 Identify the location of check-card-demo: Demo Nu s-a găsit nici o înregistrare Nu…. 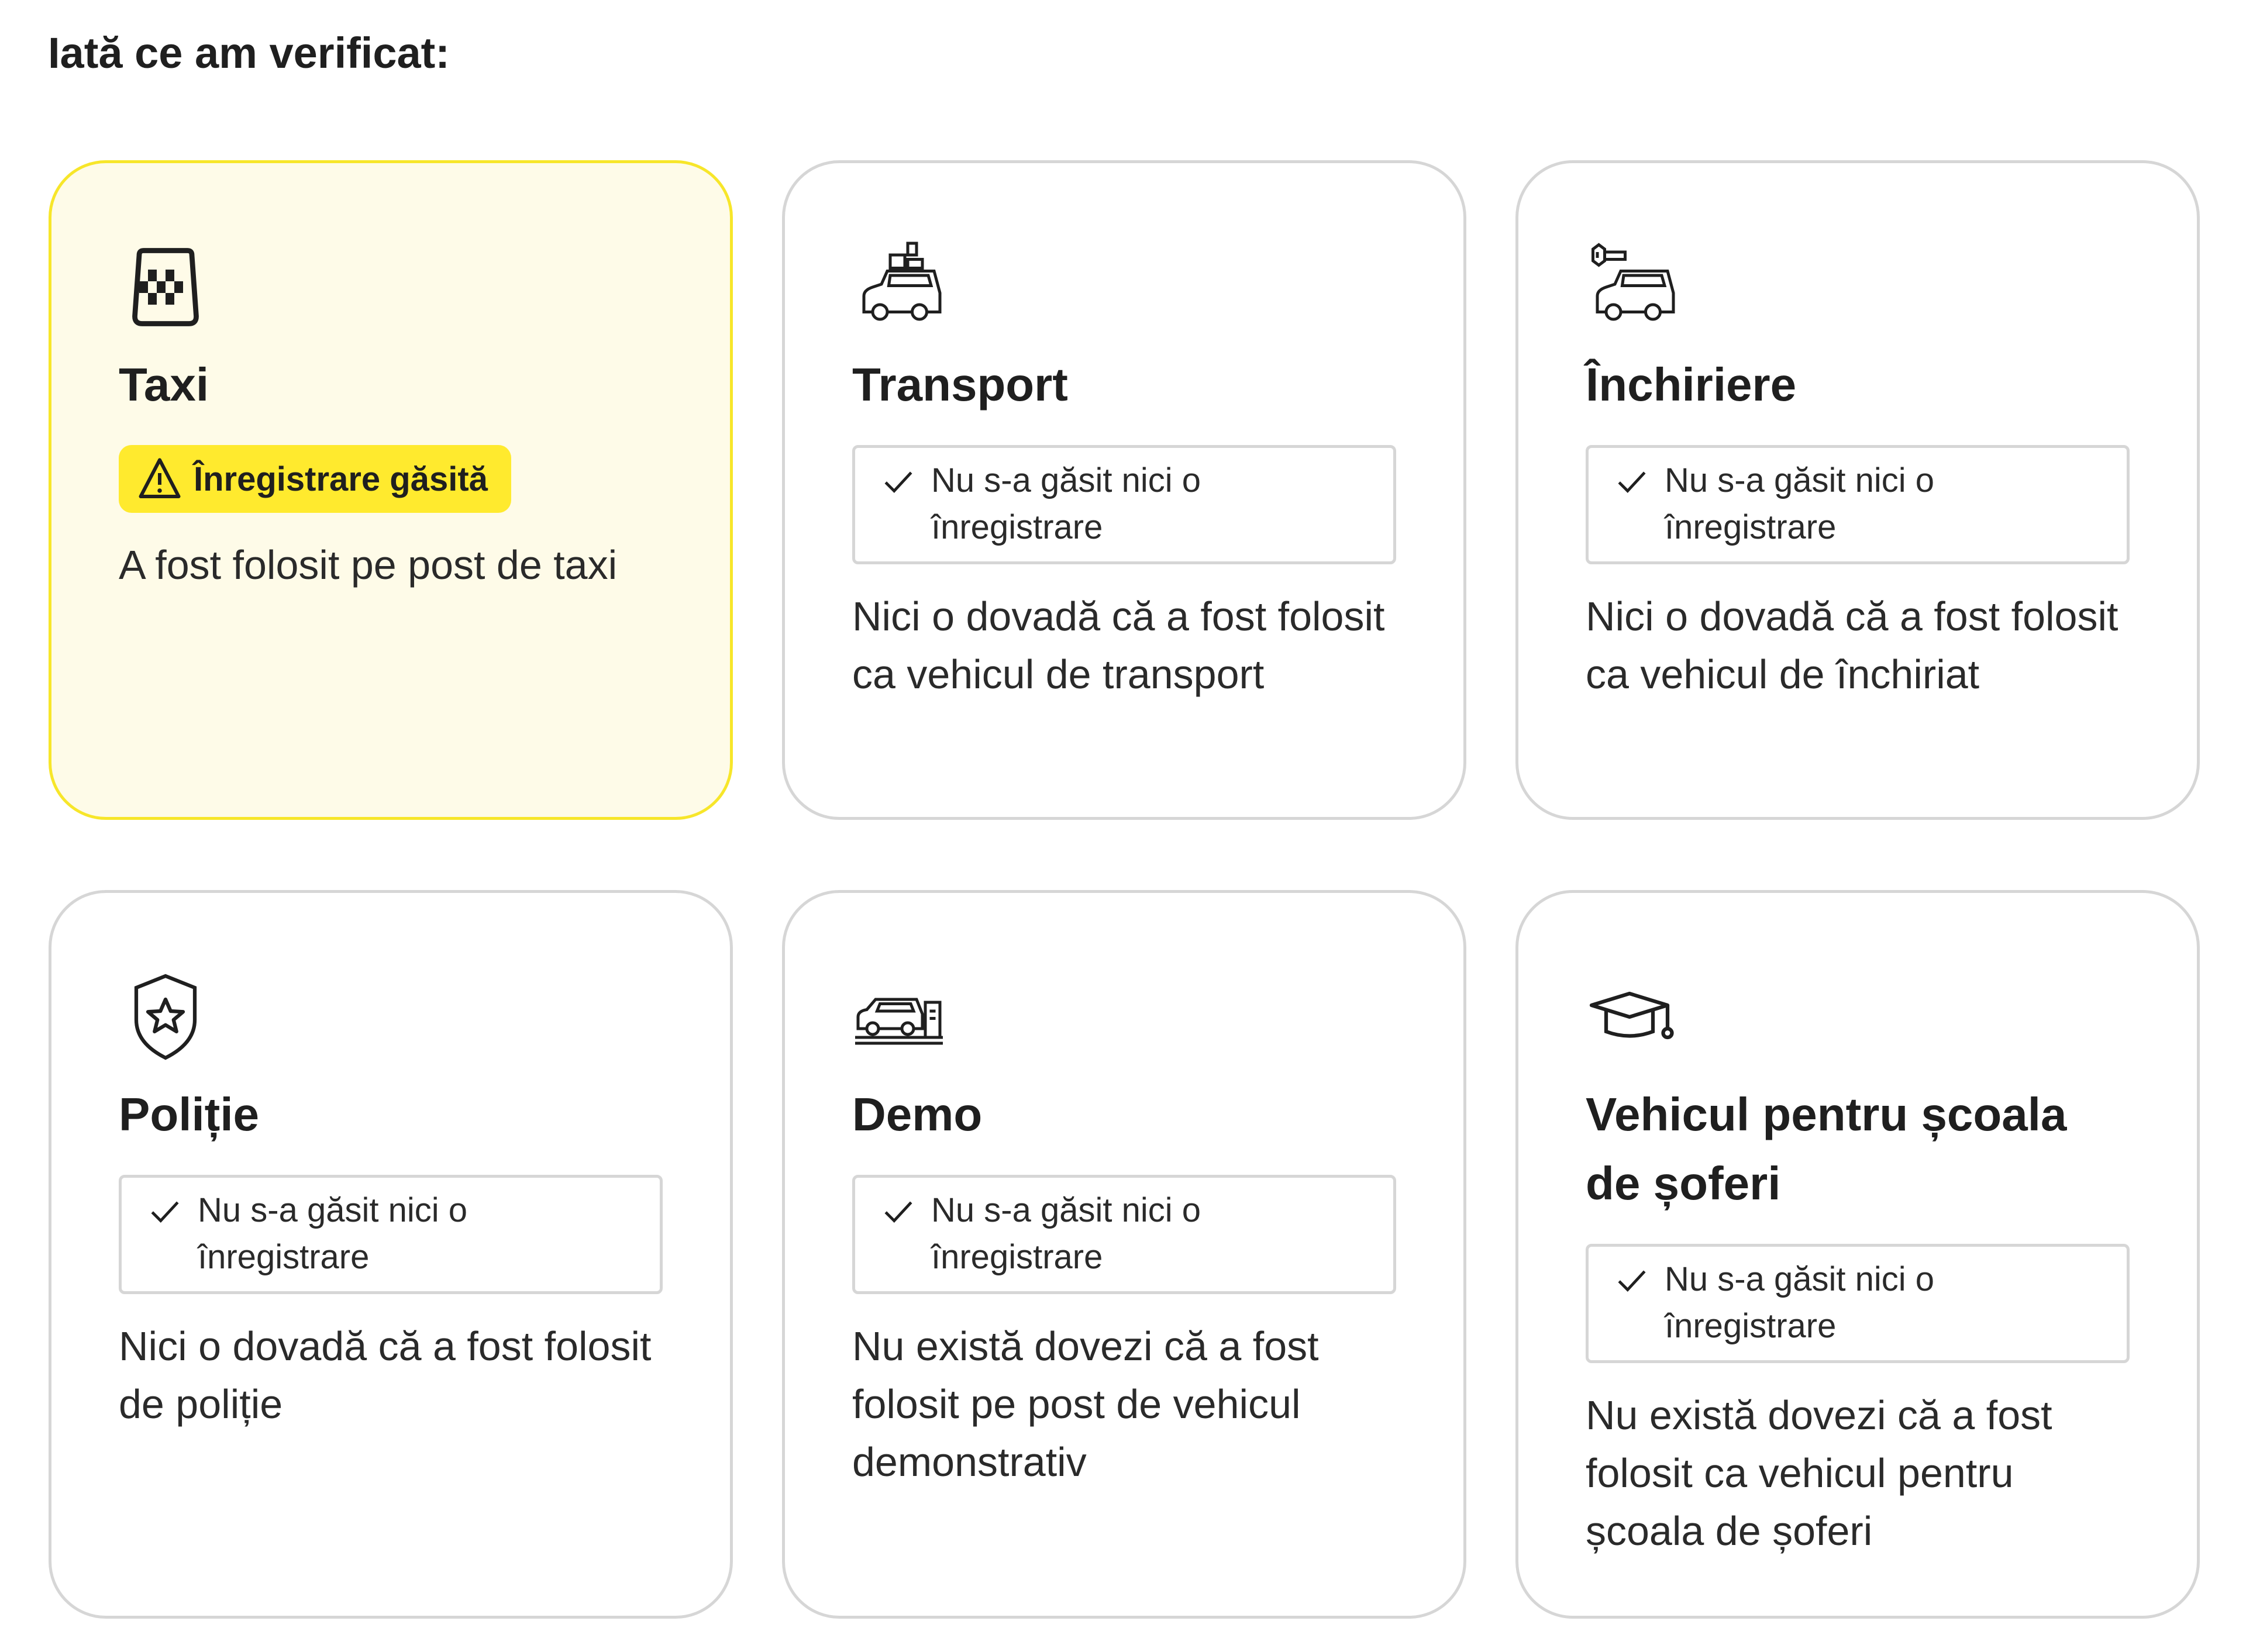
(1124, 1254).